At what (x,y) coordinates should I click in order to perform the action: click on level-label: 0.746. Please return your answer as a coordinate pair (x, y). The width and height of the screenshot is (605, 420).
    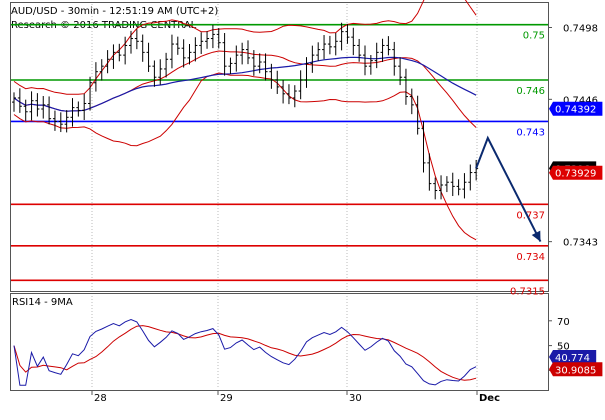
    Looking at the image, I should click on (530, 91).